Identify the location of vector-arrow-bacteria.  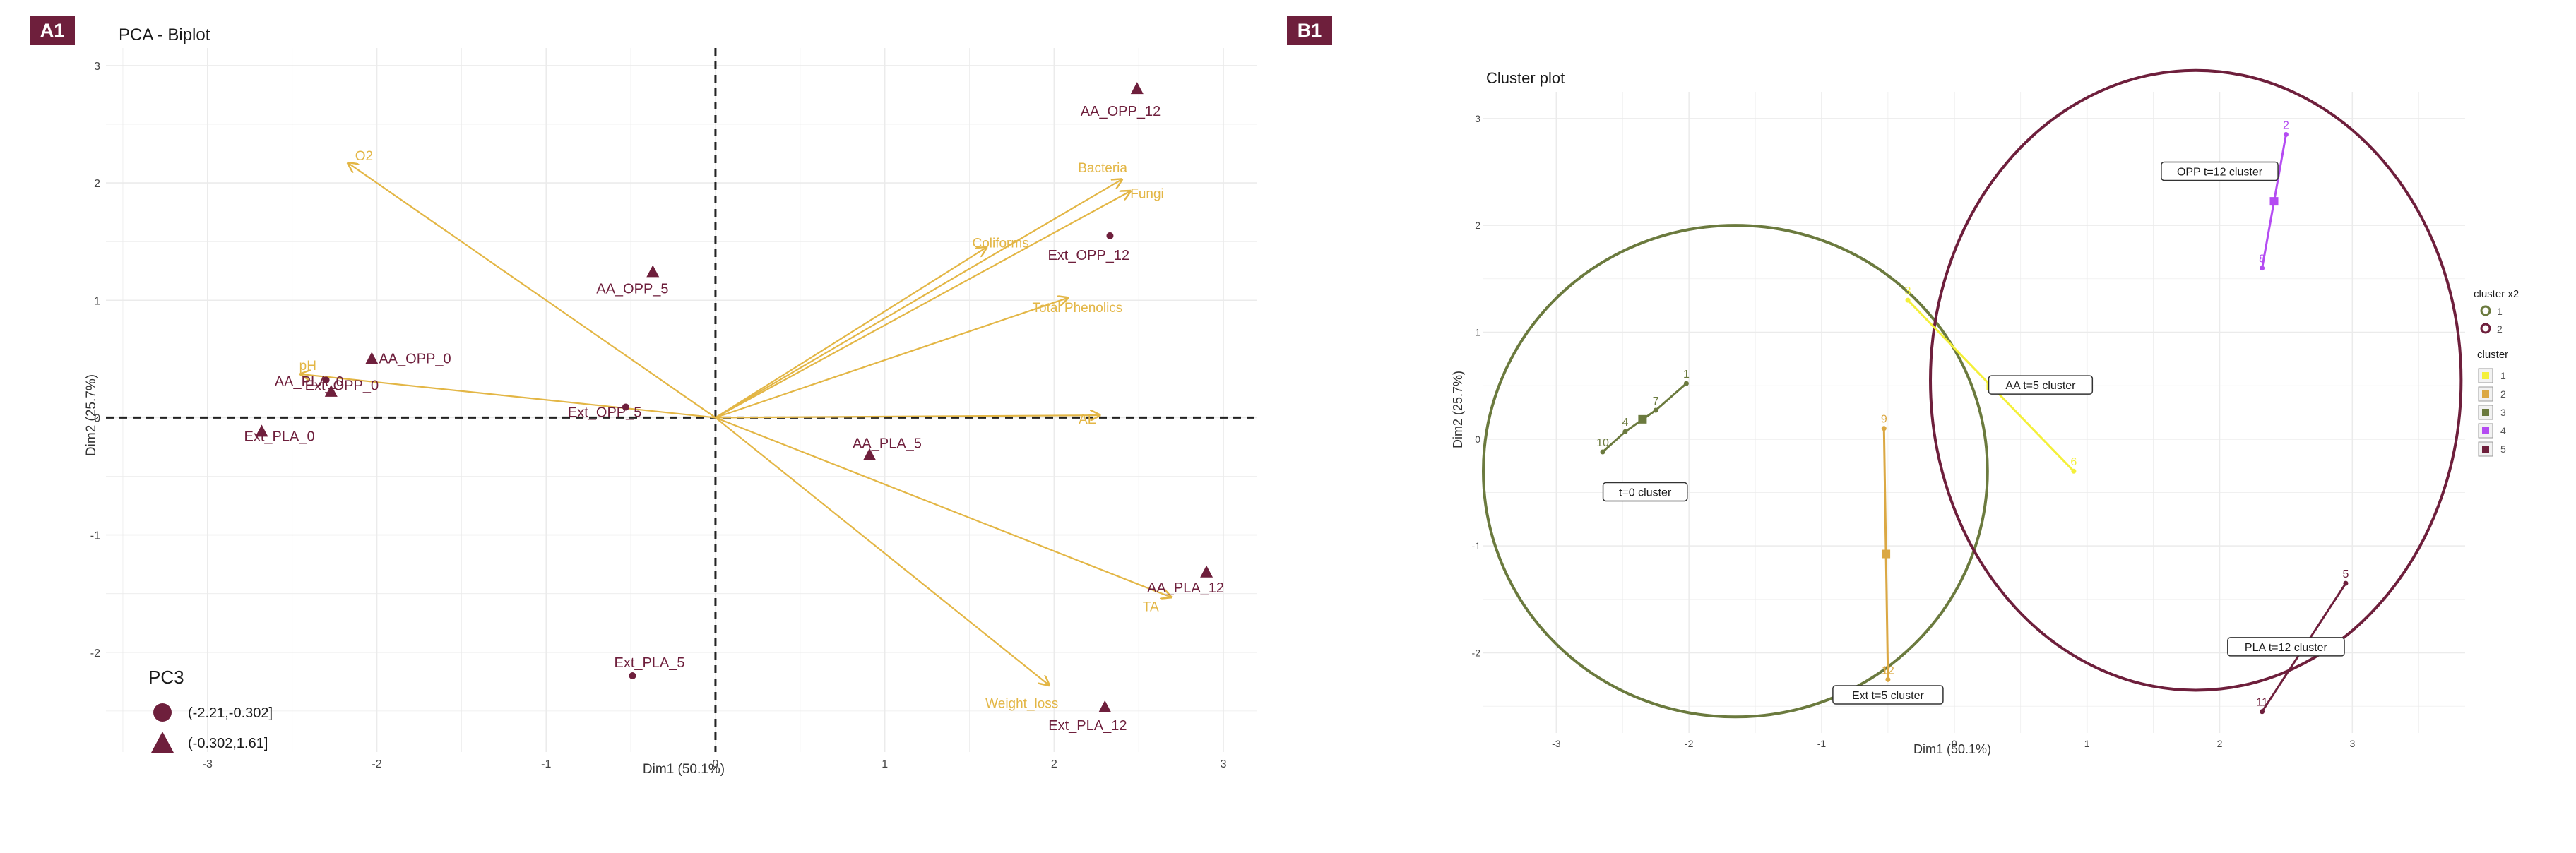
(918, 299).